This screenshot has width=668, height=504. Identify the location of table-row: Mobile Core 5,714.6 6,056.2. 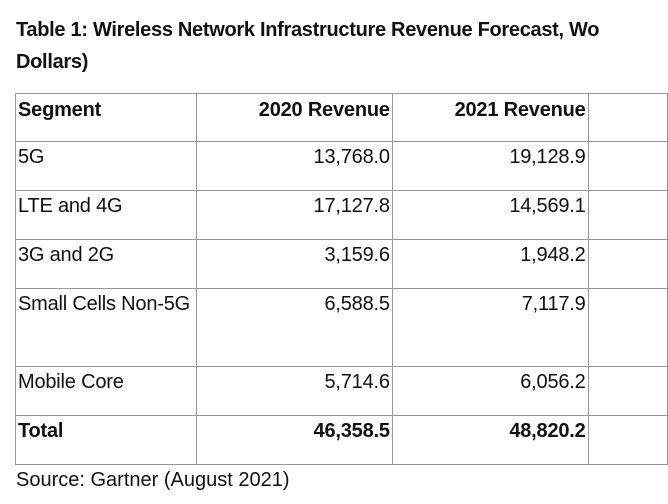
(341, 391).